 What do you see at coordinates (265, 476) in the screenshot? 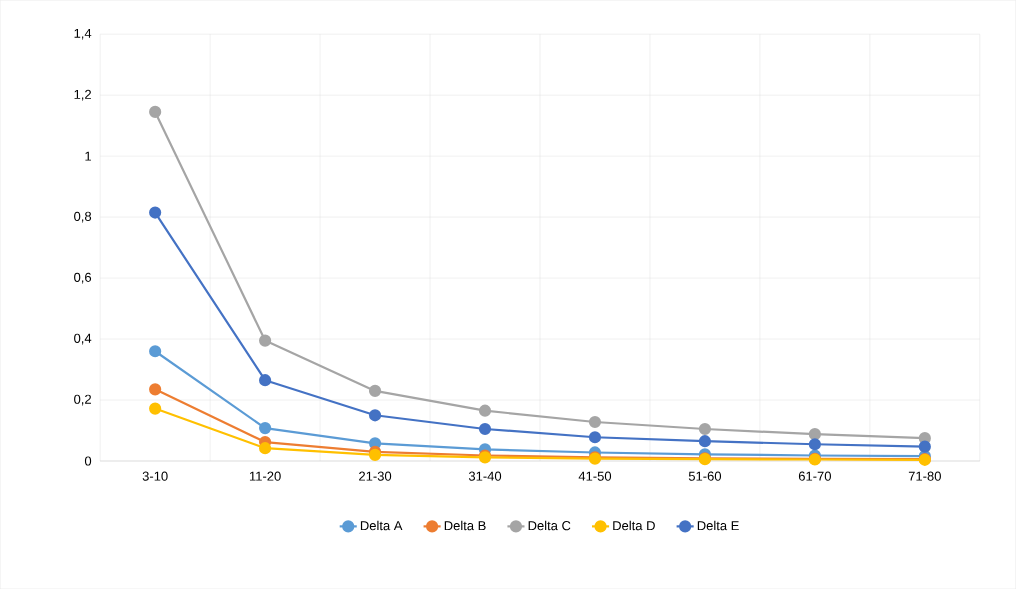
I see `x-tick-label: 11-20` at bounding box center [265, 476].